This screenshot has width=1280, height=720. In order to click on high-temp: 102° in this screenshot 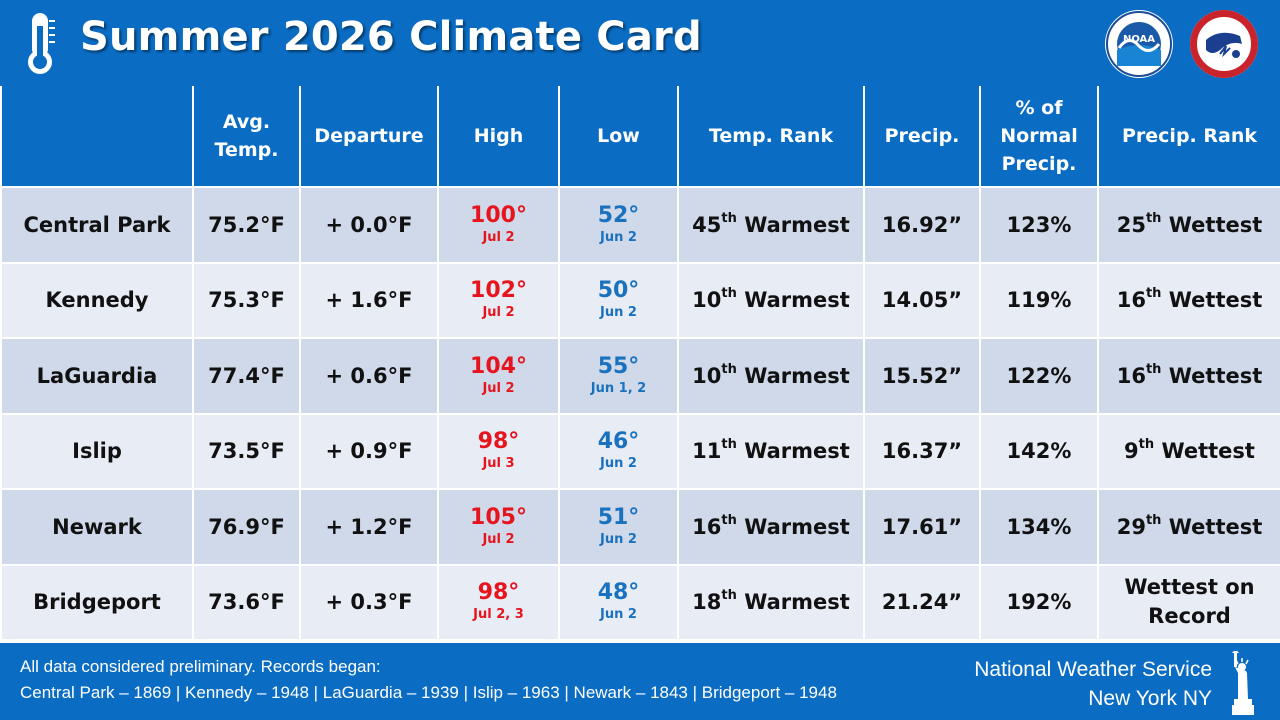, I will do `click(498, 291)`.